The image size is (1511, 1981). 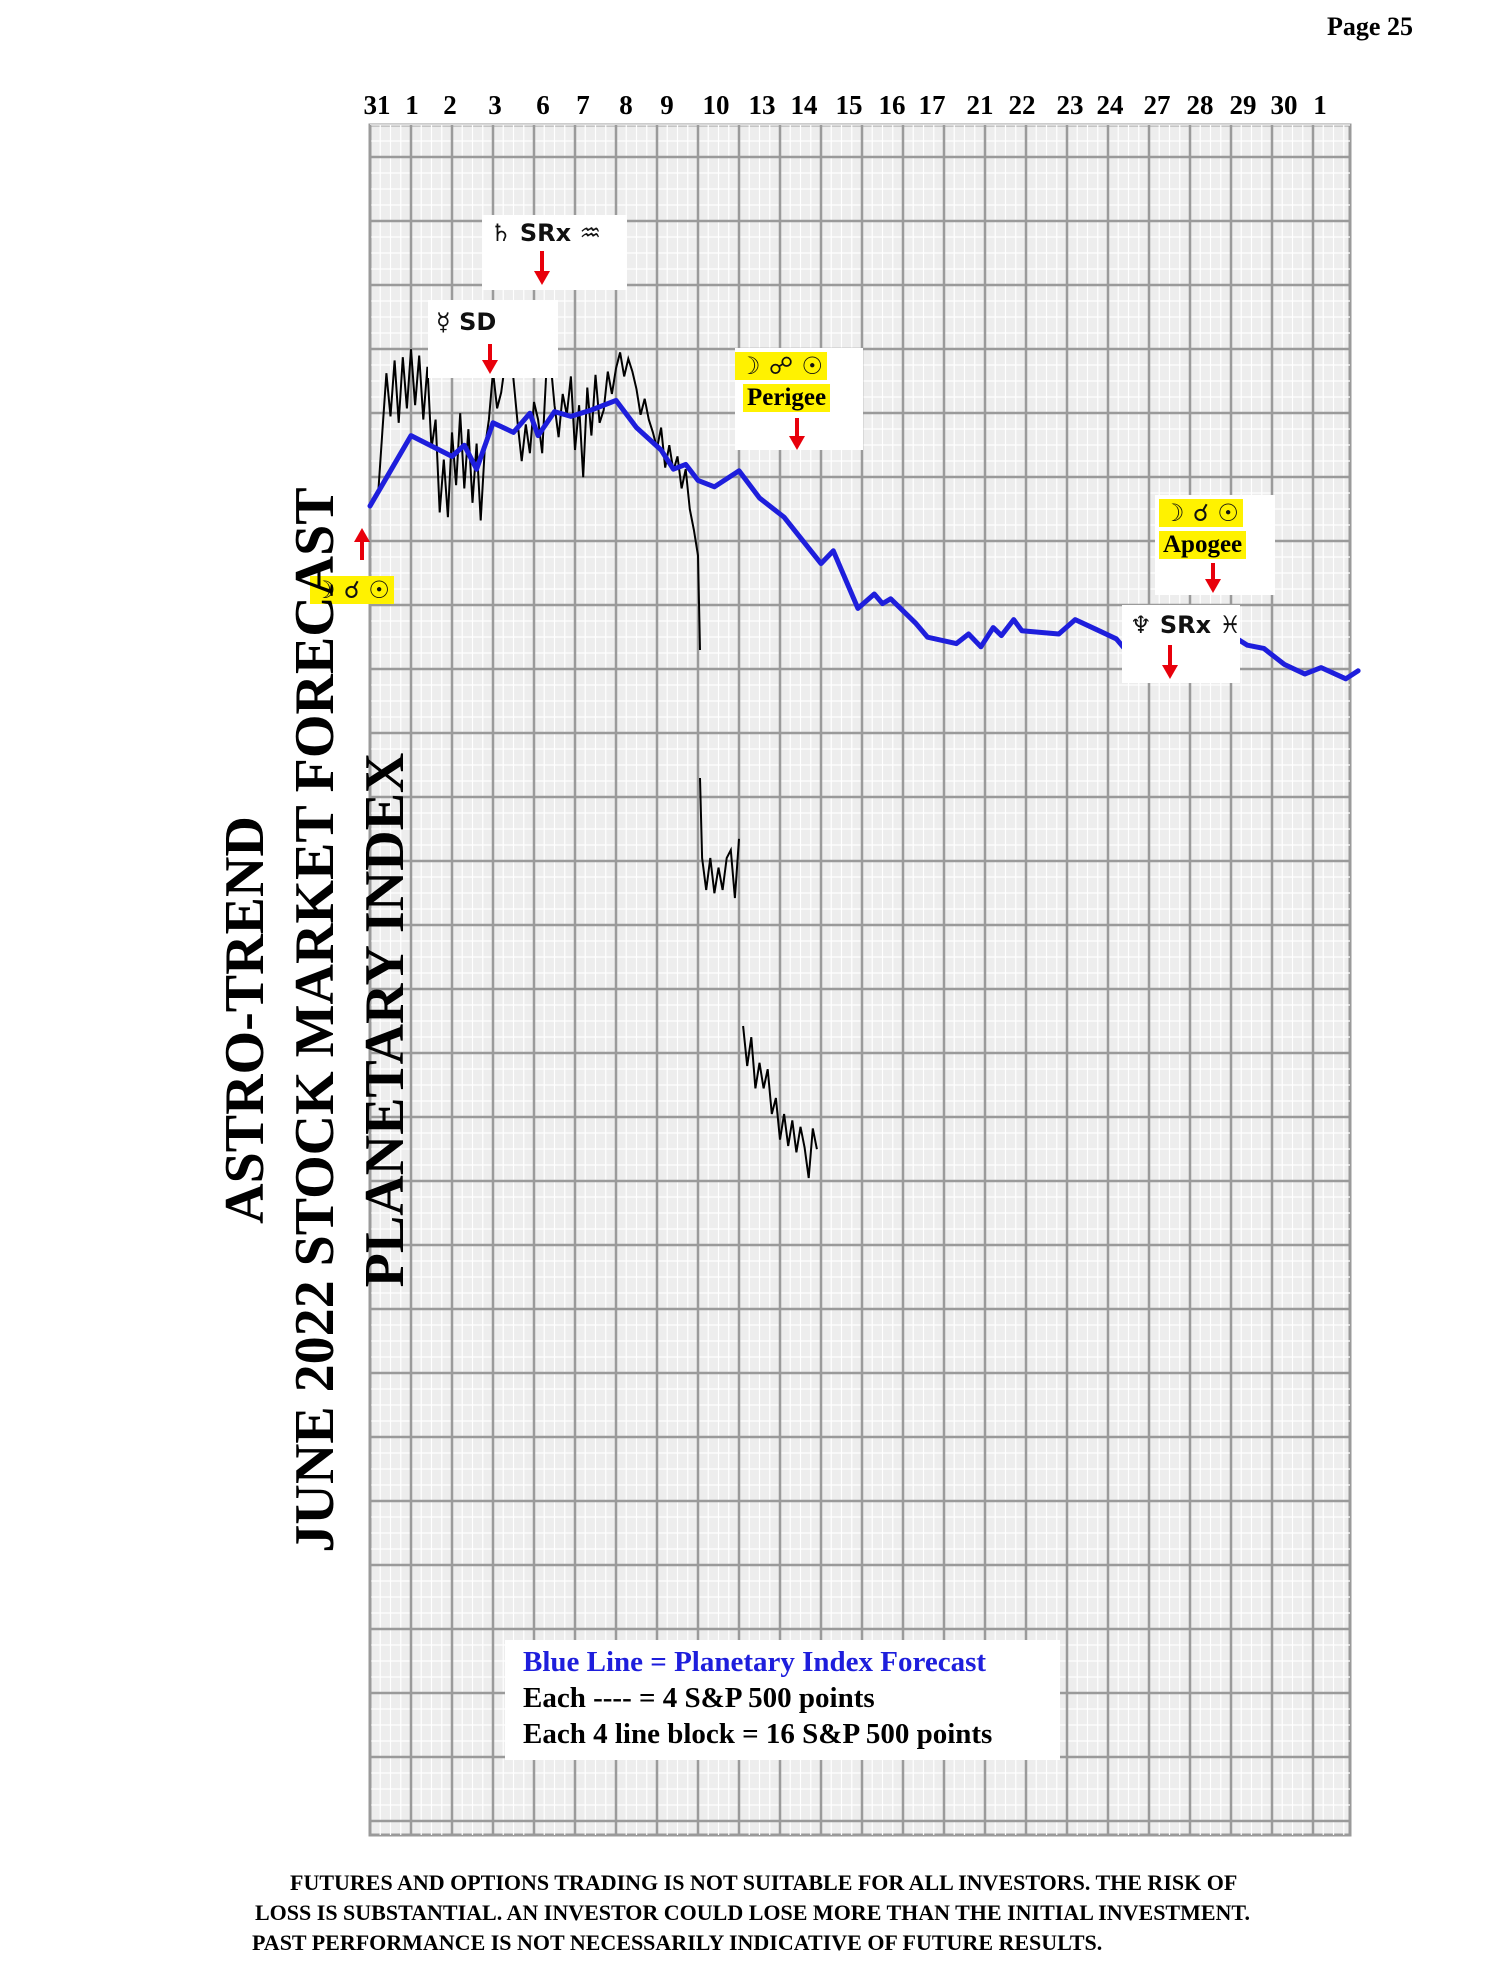 I want to click on page-number: Page 25, so click(x=1370, y=26).